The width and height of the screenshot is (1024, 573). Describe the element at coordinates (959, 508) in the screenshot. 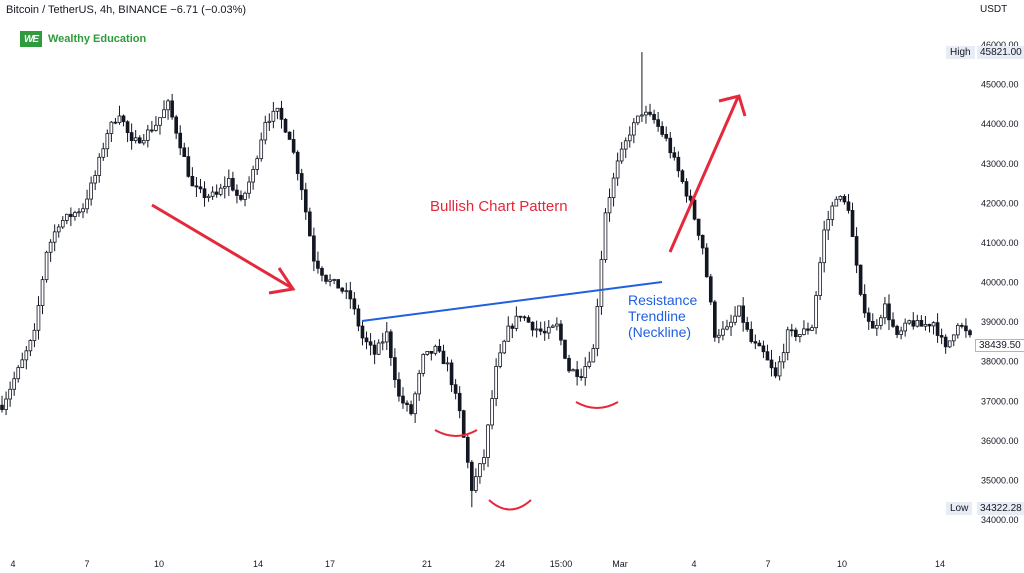

I see `low-tag: Low` at that location.